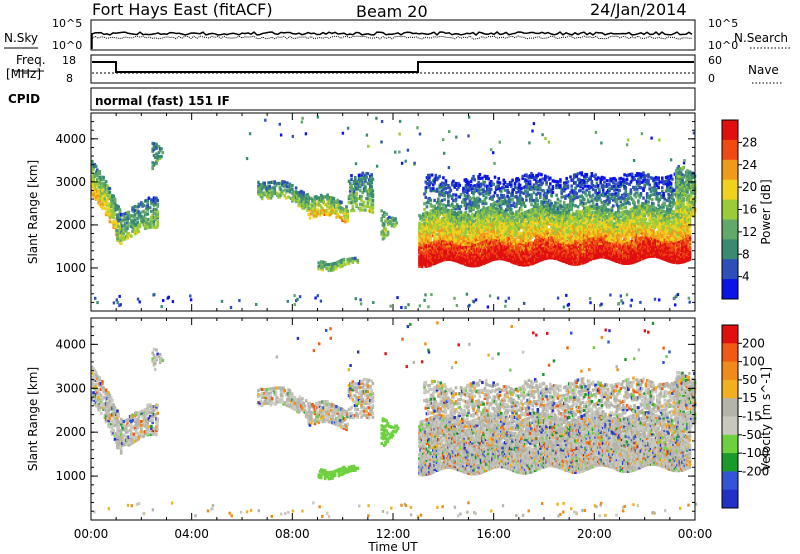 Image resolution: width=800 pixels, height=554 pixels. I want to click on station-title: Fort Hays East (fitACF), so click(182, 9).